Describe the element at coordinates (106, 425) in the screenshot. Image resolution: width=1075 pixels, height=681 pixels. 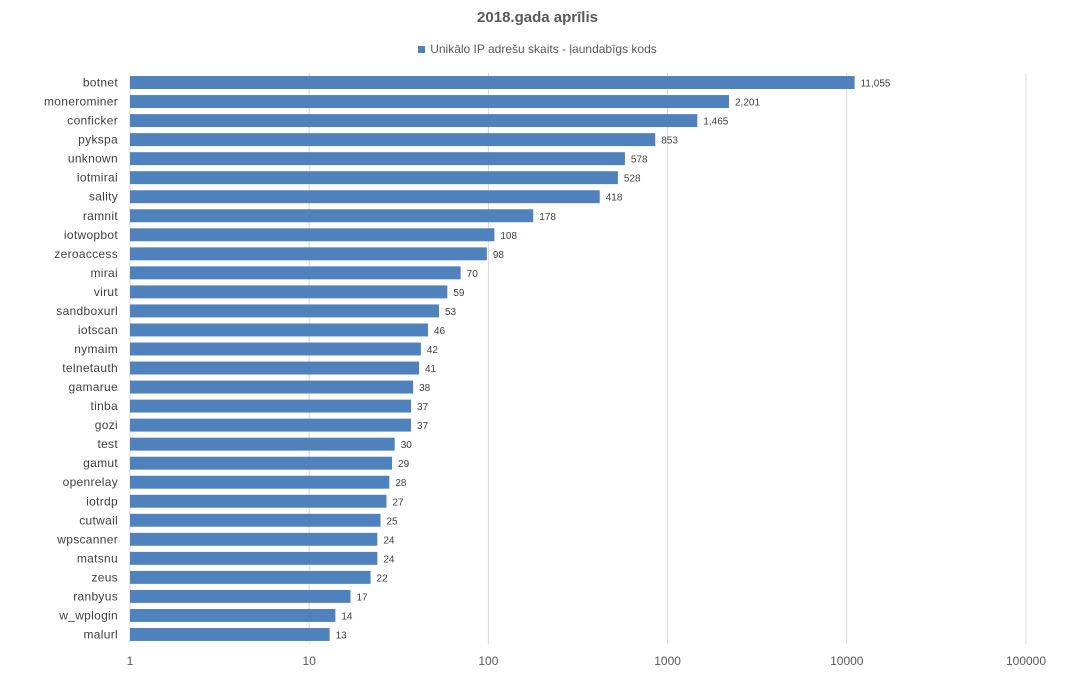
I see `category-label: gozi` at that location.